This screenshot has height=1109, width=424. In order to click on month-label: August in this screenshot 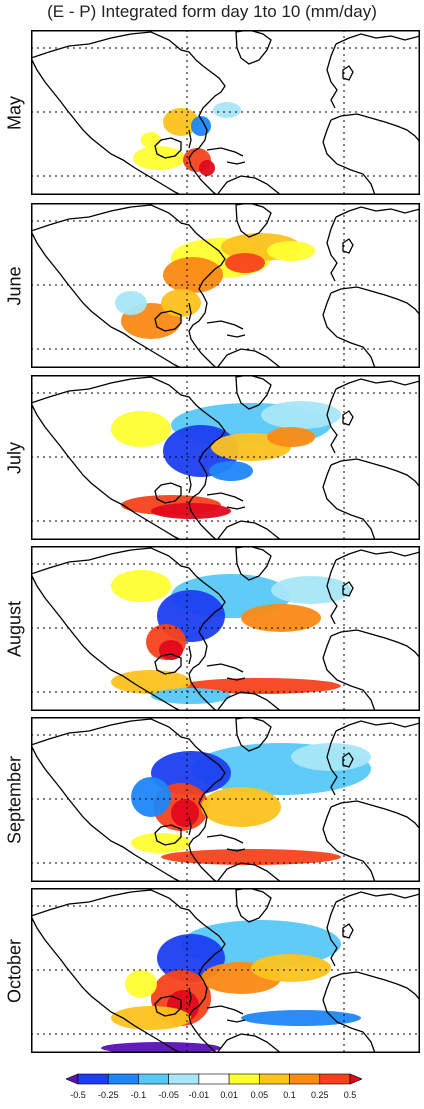, I will do `click(15, 628)`.